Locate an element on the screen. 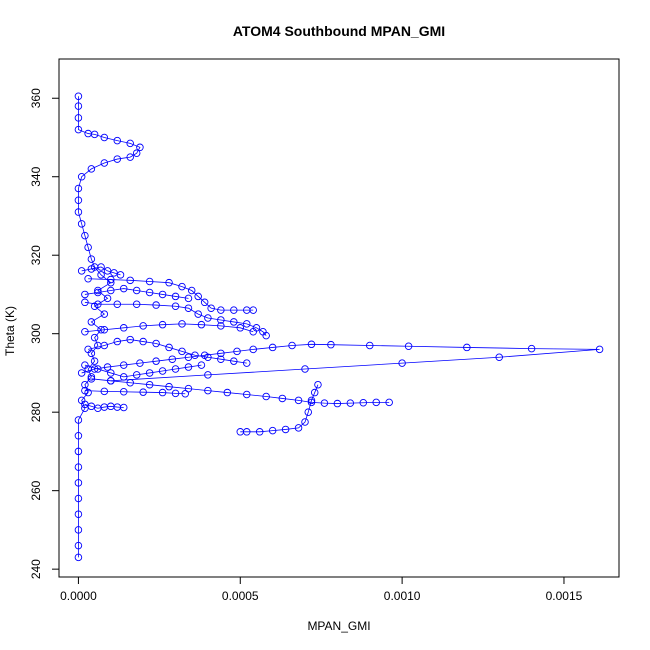 The width and height of the screenshot is (650, 650). y-tick-label: 320 is located at coordinates (36, 255).